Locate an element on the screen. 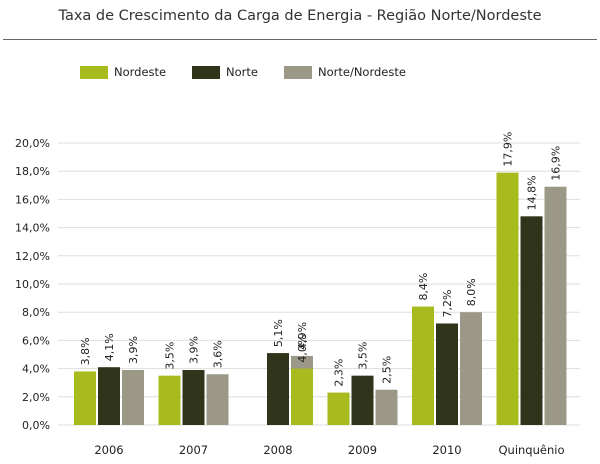 The width and height of the screenshot is (600, 464). x-tick-label: 2008 is located at coordinates (277, 450).